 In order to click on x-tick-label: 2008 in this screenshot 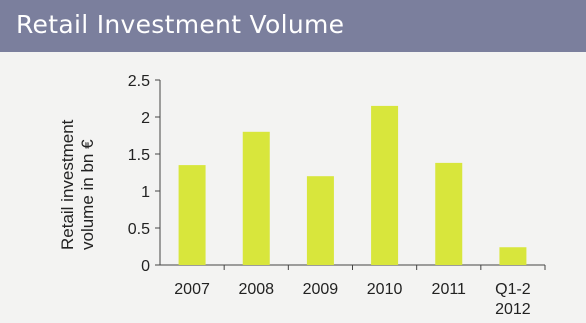, I will do `click(256, 289)`.